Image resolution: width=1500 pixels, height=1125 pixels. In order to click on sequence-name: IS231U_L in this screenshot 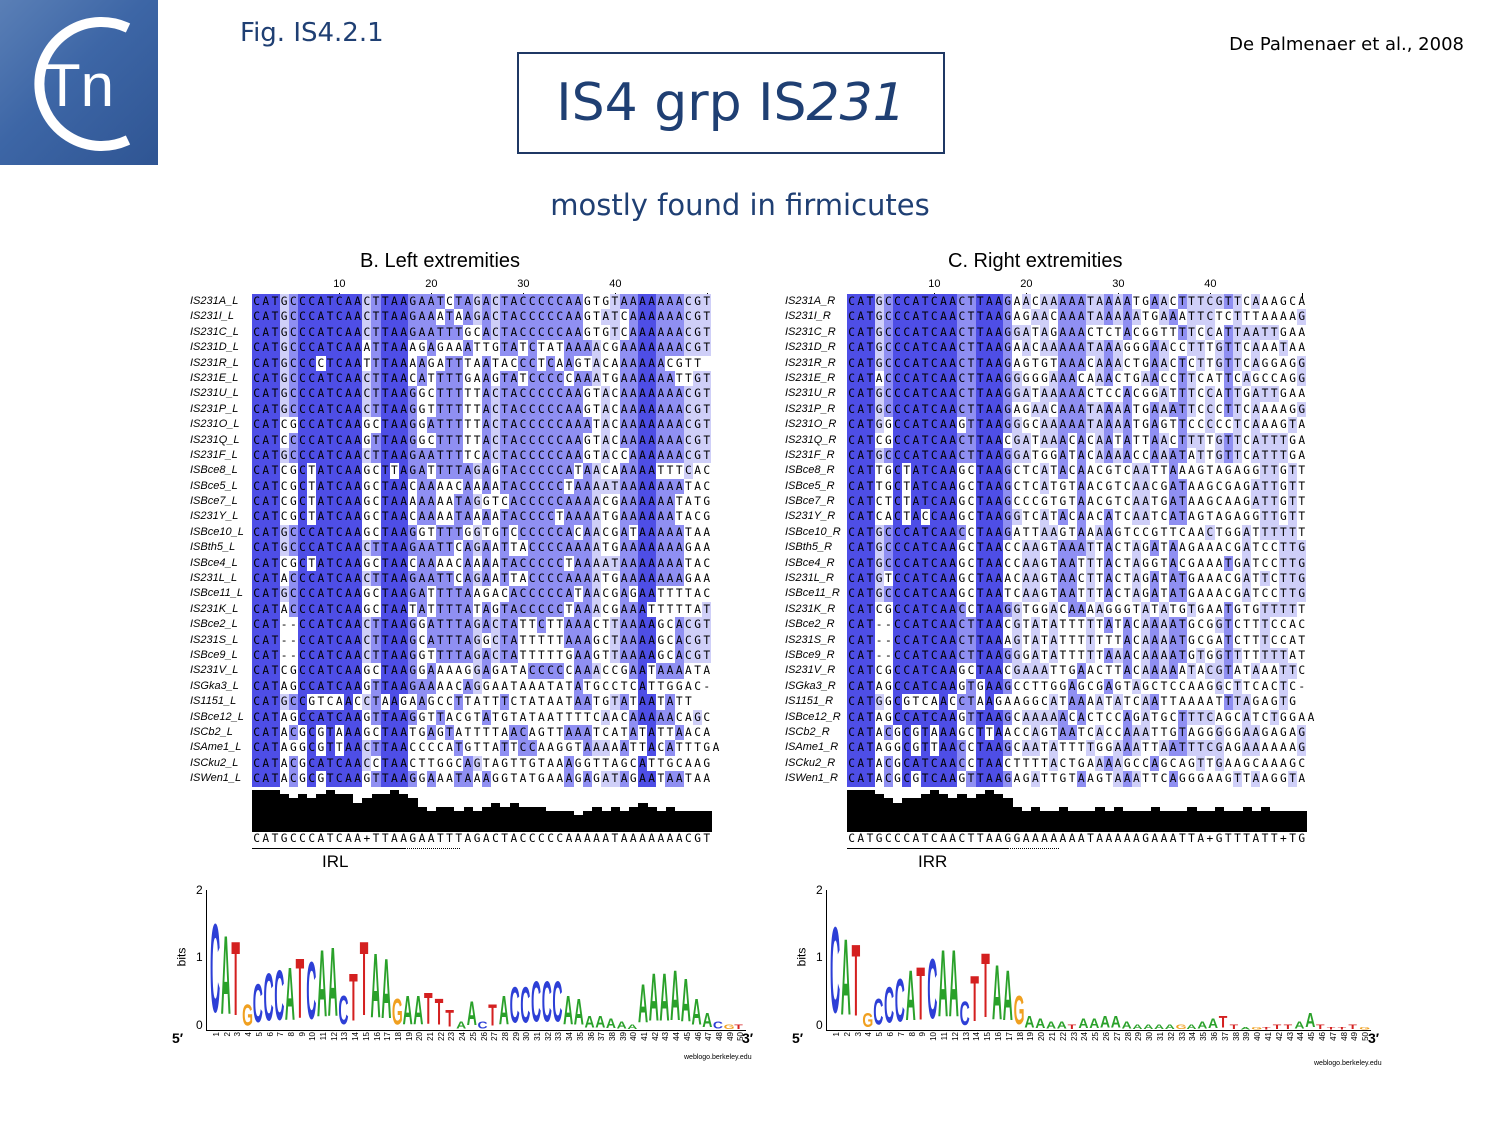, I will do `click(214, 393)`.